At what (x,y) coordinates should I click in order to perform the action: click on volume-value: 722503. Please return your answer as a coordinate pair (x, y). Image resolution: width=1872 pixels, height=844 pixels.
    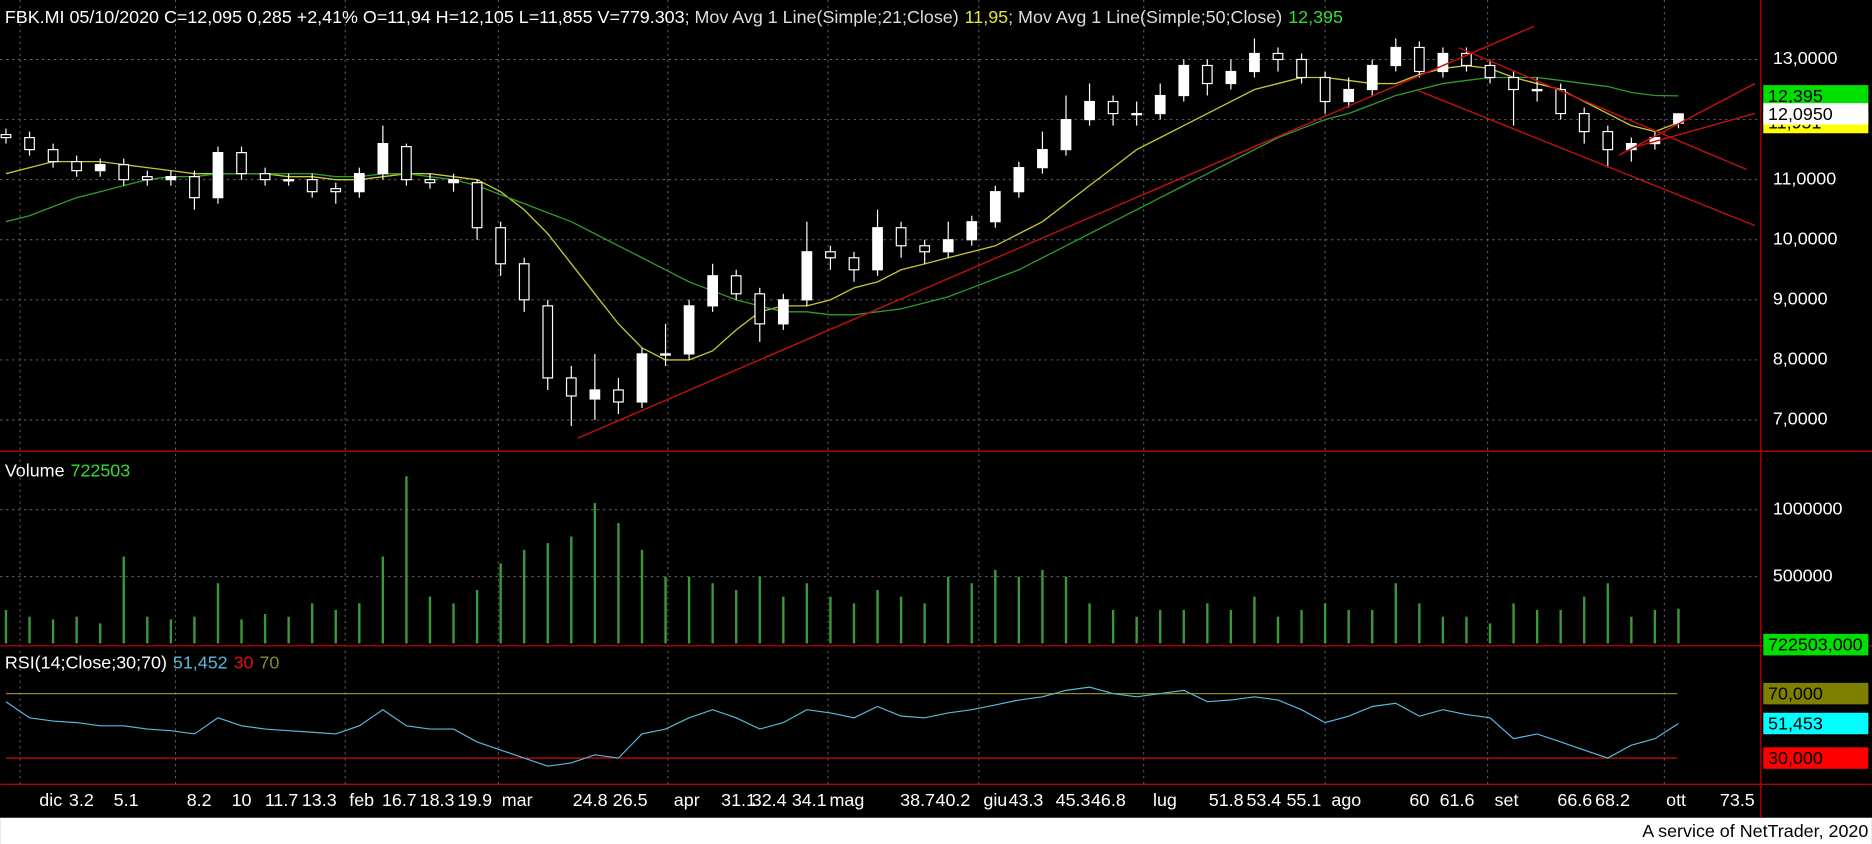
    Looking at the image, I should click on (101, 470).